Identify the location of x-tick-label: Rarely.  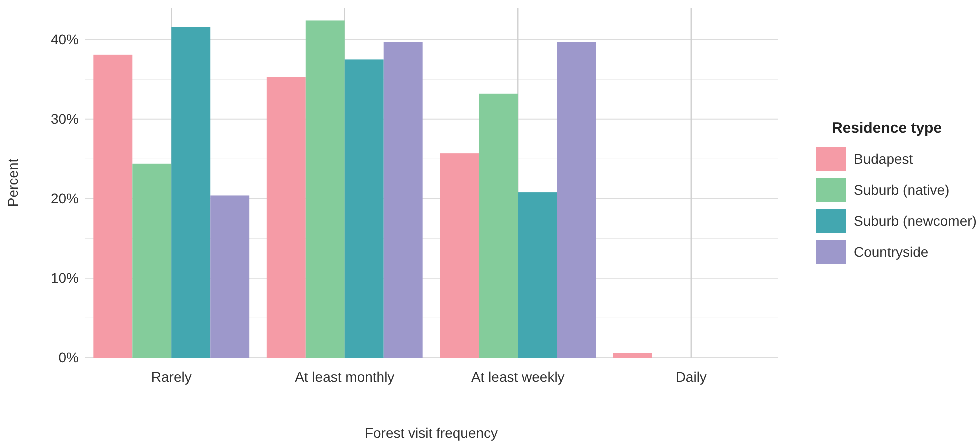
(171, 376).